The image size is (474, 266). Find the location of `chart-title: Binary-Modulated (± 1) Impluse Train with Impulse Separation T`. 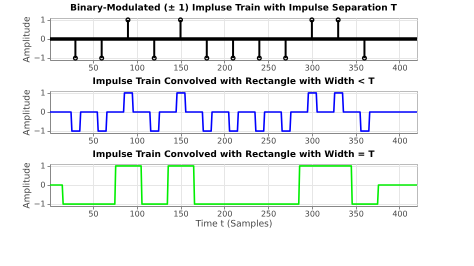

chart-title: Binary-Modulated (± 1) Impluse Train with Impulse Separation T is located at coordinates (234, 8).